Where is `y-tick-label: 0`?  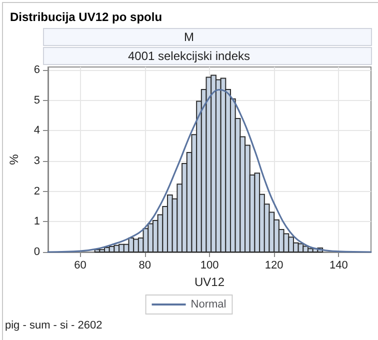
y-tick-label: 0 is located at coordinates (37, 252).